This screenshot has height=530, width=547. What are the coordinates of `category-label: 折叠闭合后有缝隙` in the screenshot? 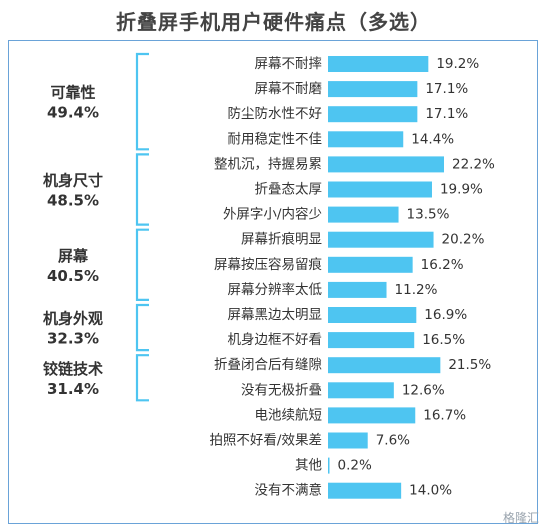 It's located at (268, 365).